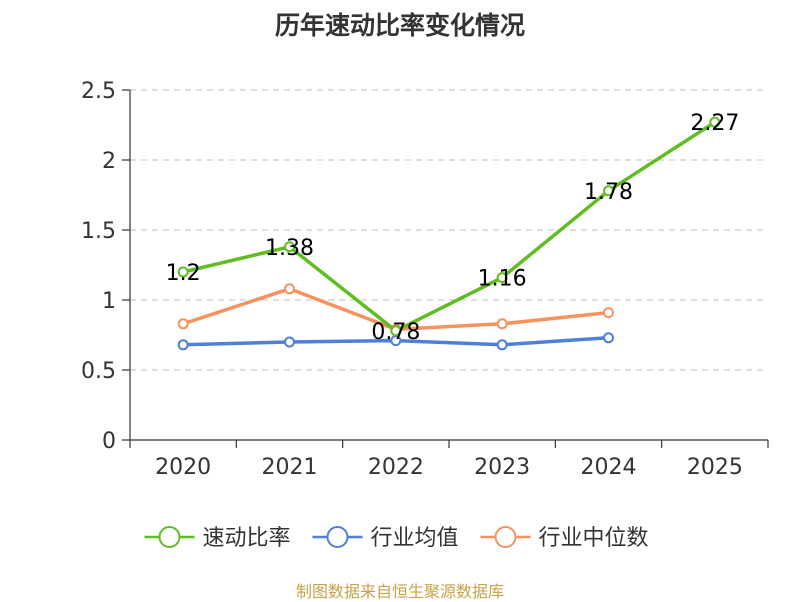 This screenshot has height=602, width=800. Describe the element at coordinates (399, 591) in the screenshot. I see `data-source-note: 制图数据来自恒生聚源数据库` at that location.